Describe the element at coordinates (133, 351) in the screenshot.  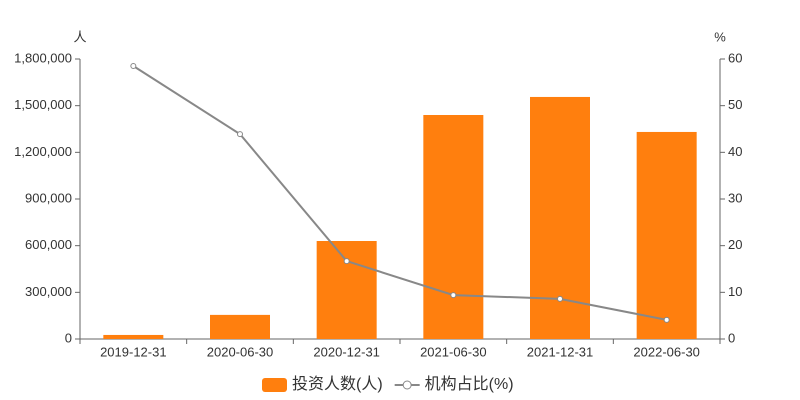
I see `x-tick-label: 2019-12-31` at that location.